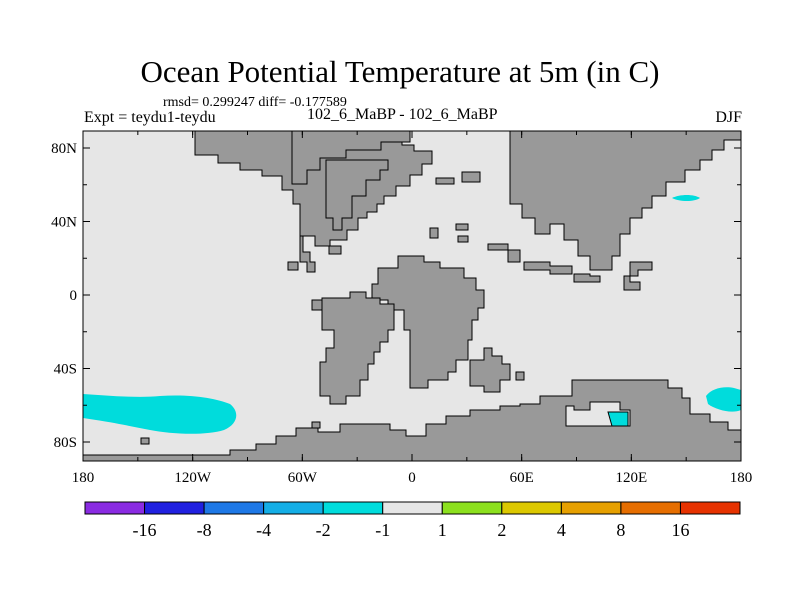 Image resolution: width=800 pixels, height=600 pixels. Describe the element at coordinates (64, 223) in the screenshot. I see `y-tick-label: 40N` at that location.